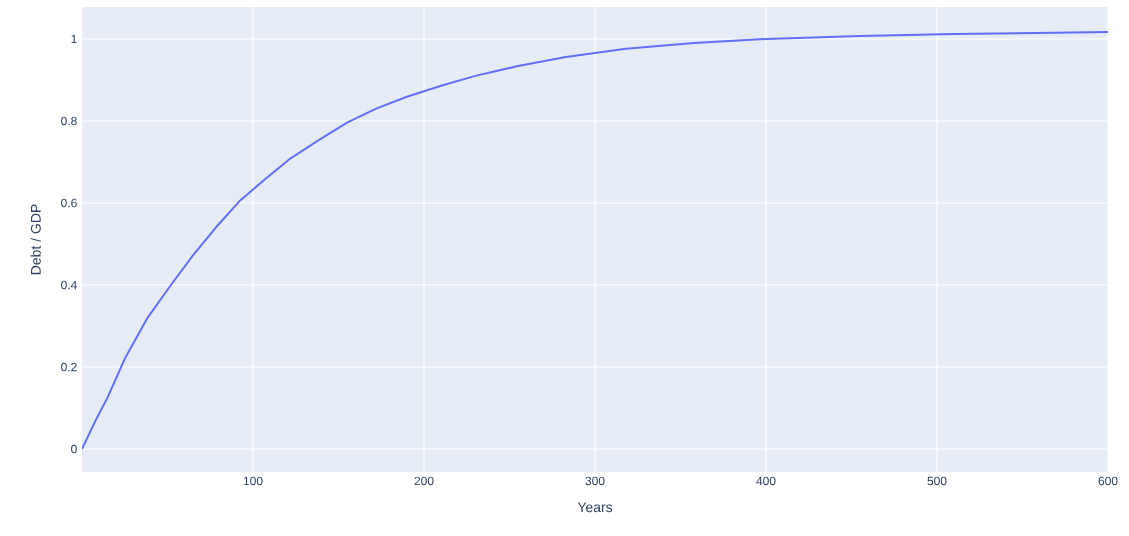  What do you see at coordinates (69, 367) in the screenshot?
I see `y-tick-label: 0.2` at bounding box center [69, 367].